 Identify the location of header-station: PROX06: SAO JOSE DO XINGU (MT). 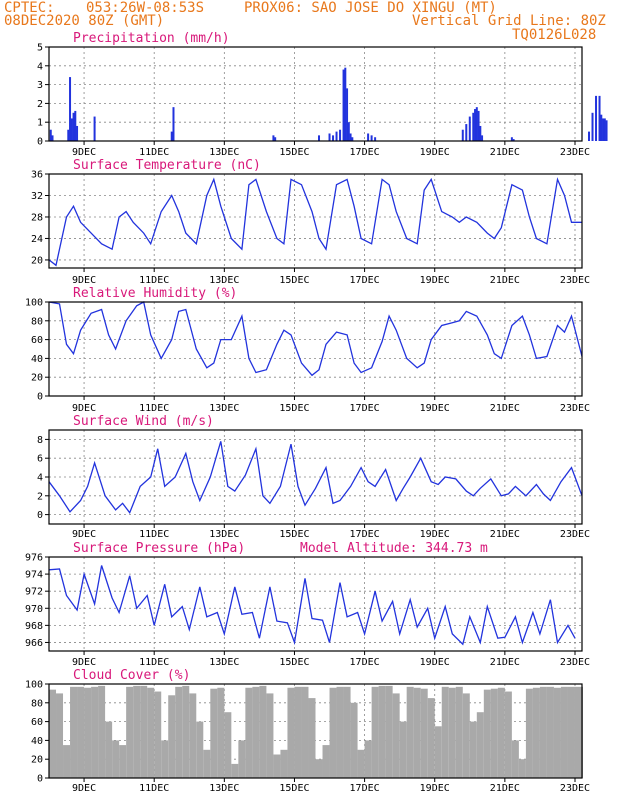
(370, 8).